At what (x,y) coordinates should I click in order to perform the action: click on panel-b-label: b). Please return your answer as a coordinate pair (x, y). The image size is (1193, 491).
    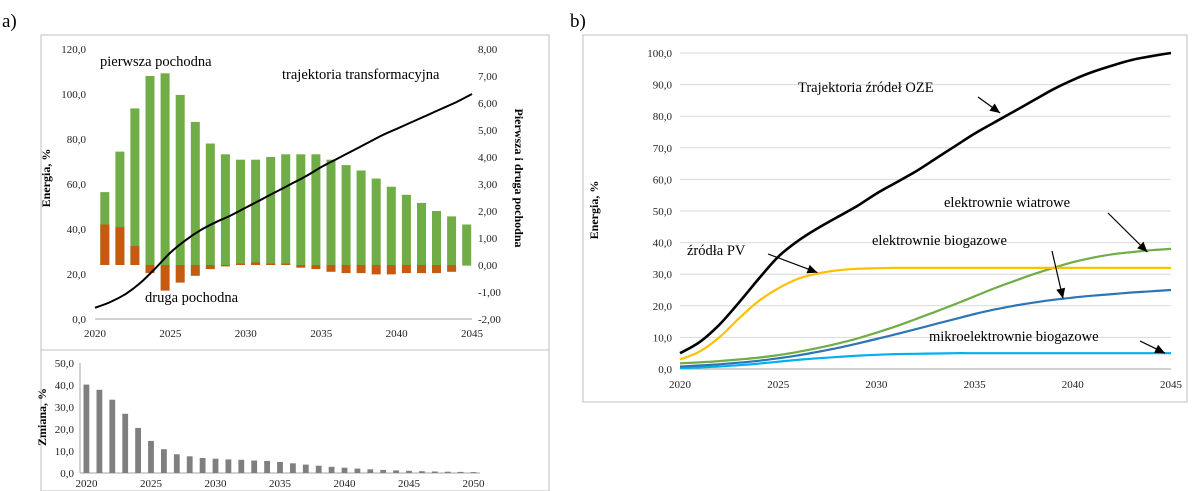
    Looking at the image, I should click on (578, 21).